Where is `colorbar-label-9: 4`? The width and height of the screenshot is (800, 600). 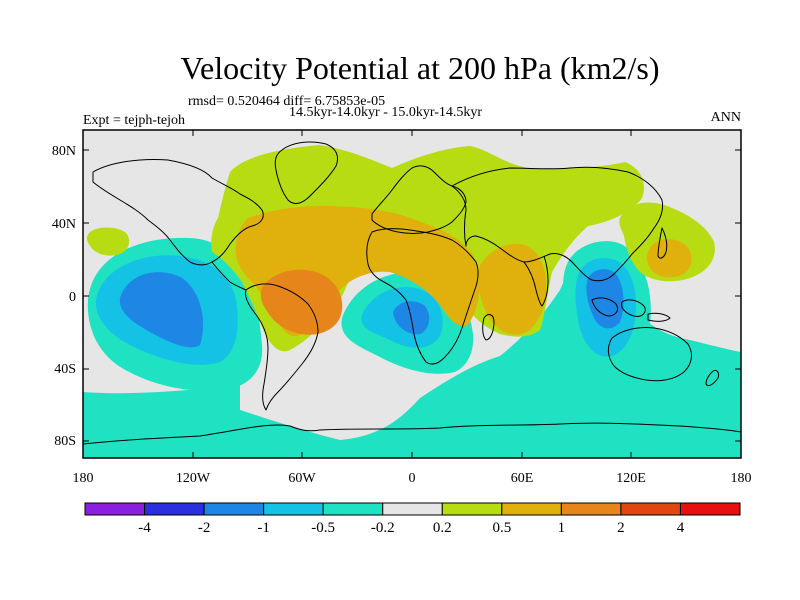 colorbar-label-9: 4 is located at coordinates (681, 528).